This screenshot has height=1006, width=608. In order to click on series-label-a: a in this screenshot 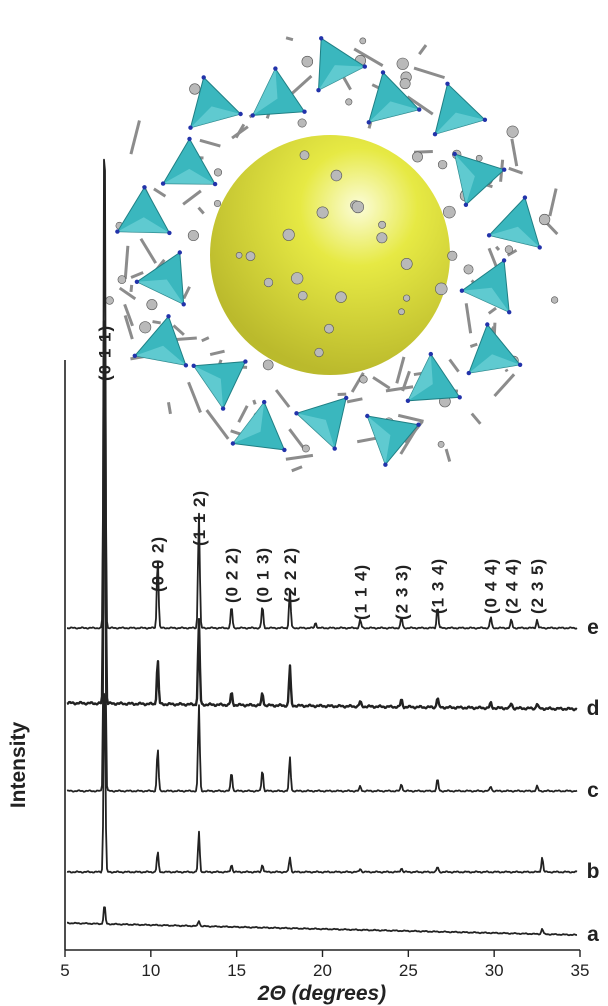, I will do `click(593, 934)`.